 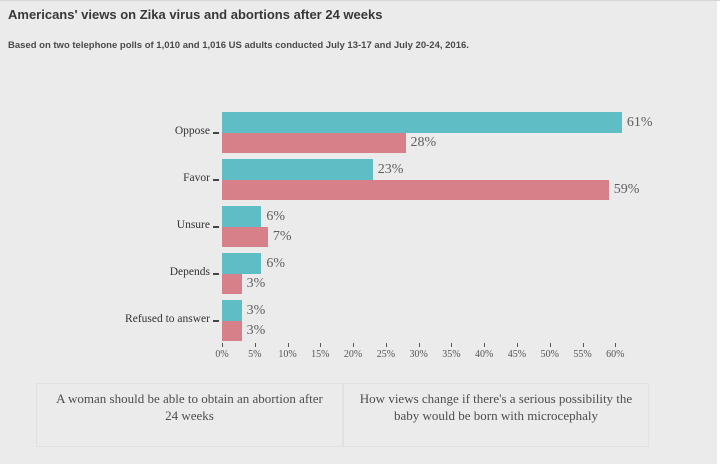 I want to click on x-axis-tick-label: 5%, so click(x=255, y=354).